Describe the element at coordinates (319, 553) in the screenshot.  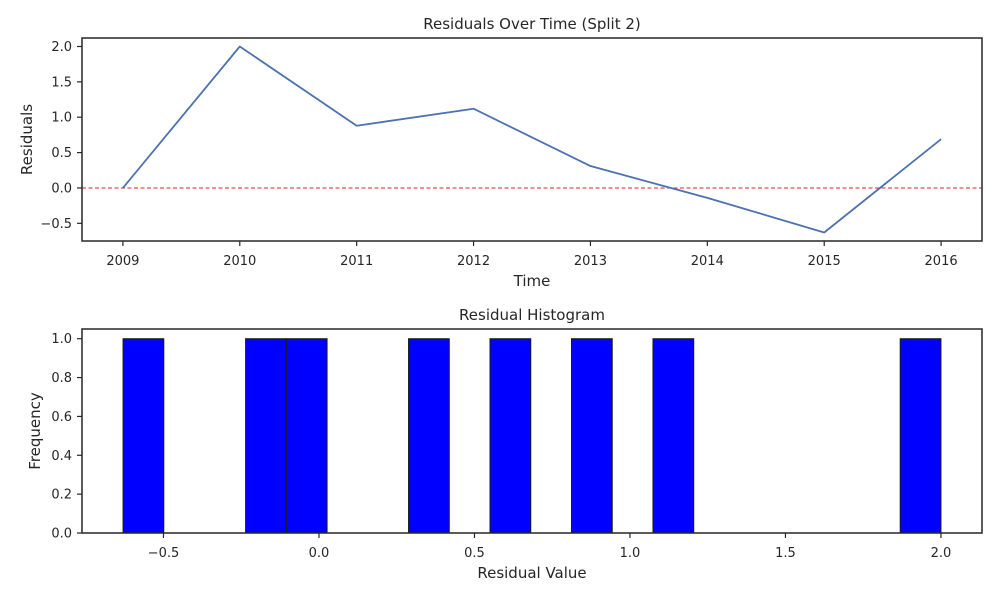
I see `histogram-x-tick-label: 0.0` at that location.